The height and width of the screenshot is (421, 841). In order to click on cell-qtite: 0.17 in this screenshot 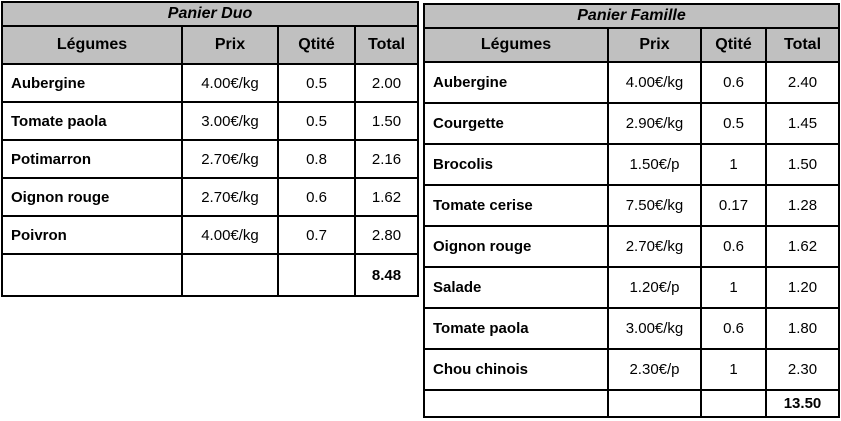, I will do `click(733, 205)`.